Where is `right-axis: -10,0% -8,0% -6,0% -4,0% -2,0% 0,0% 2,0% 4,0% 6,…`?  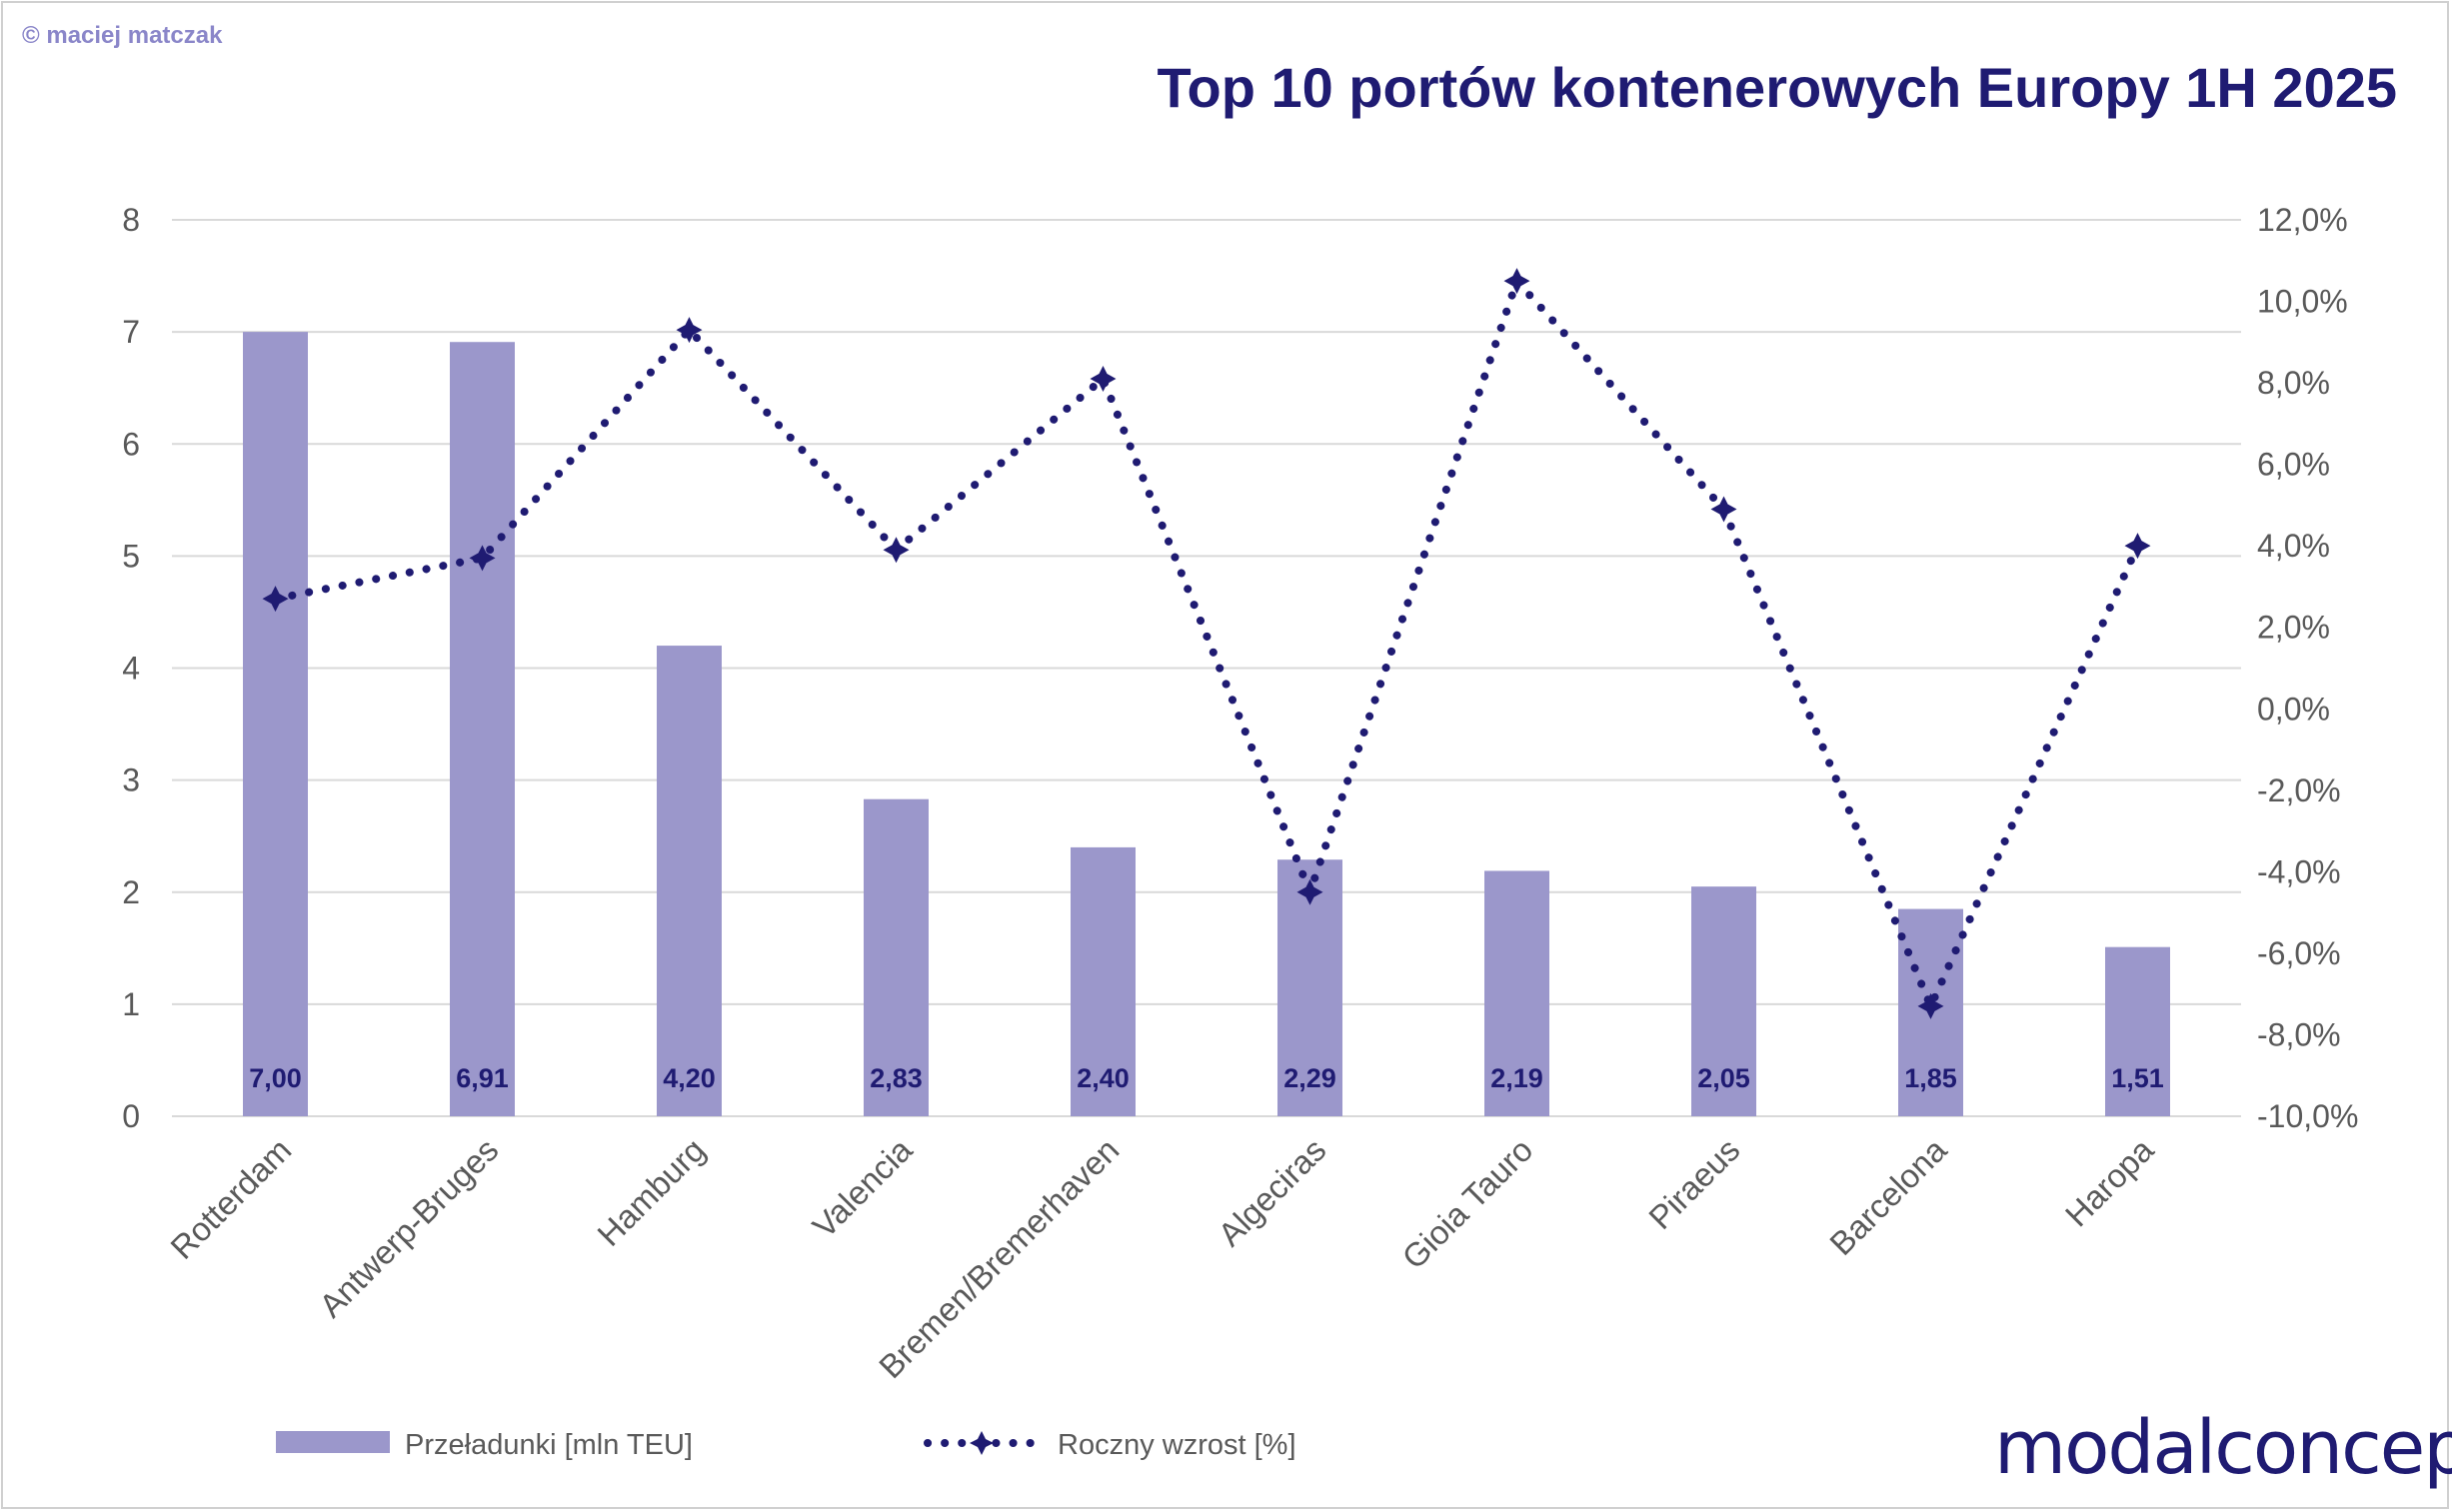
right-axis: -10,0% -8,0% -6,0% -4,0% -2,0% 0,0% 2,0% 4,0% 6,… is located at coordinates (2307, 668).